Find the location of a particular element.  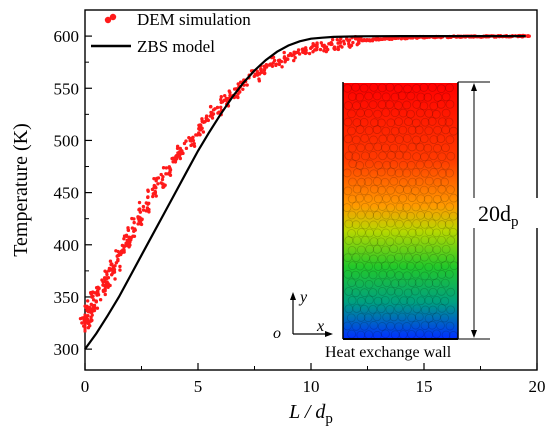

x-axis-title: L / dp is located at coordinates (310, 414).